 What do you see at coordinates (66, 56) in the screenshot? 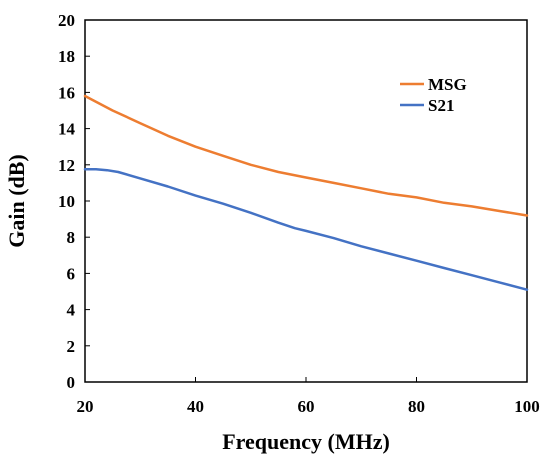
I see `y-tick-label: 18` at bounding box center [66, 56].